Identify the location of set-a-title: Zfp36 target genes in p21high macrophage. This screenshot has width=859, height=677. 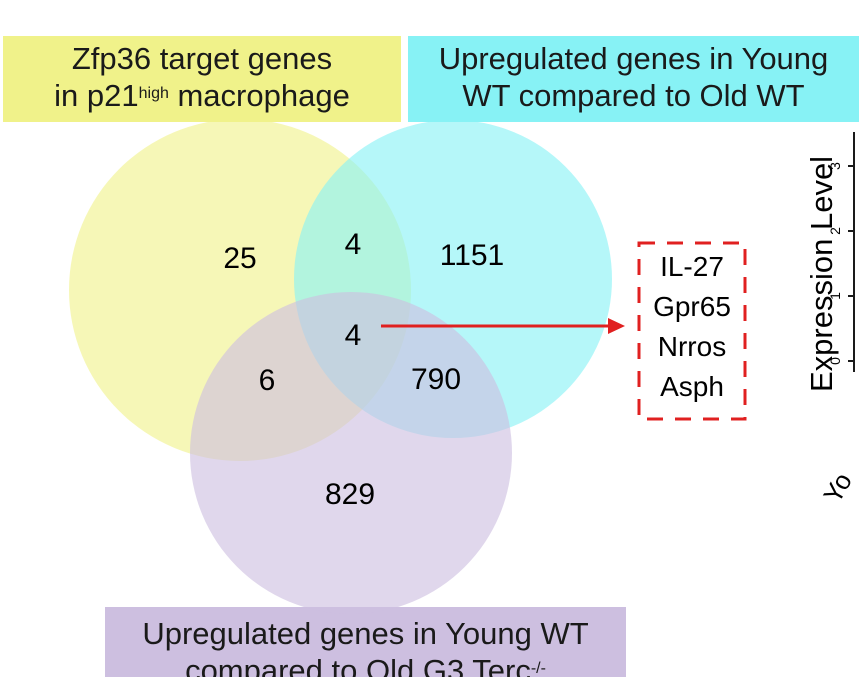
(202, 79).